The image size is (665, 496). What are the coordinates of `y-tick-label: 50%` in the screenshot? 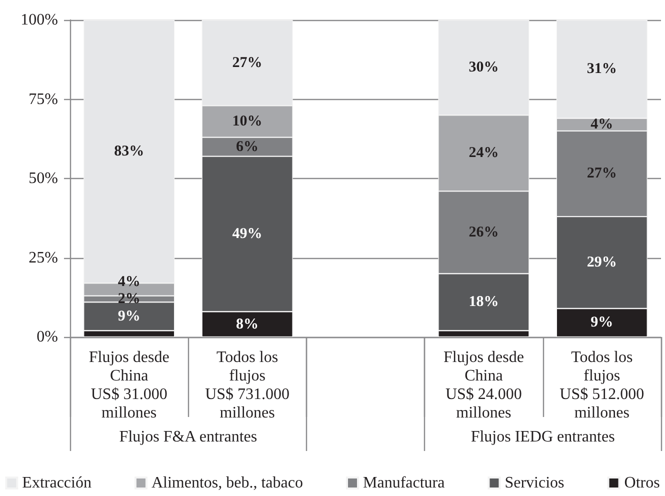 It's located at (43, 178).